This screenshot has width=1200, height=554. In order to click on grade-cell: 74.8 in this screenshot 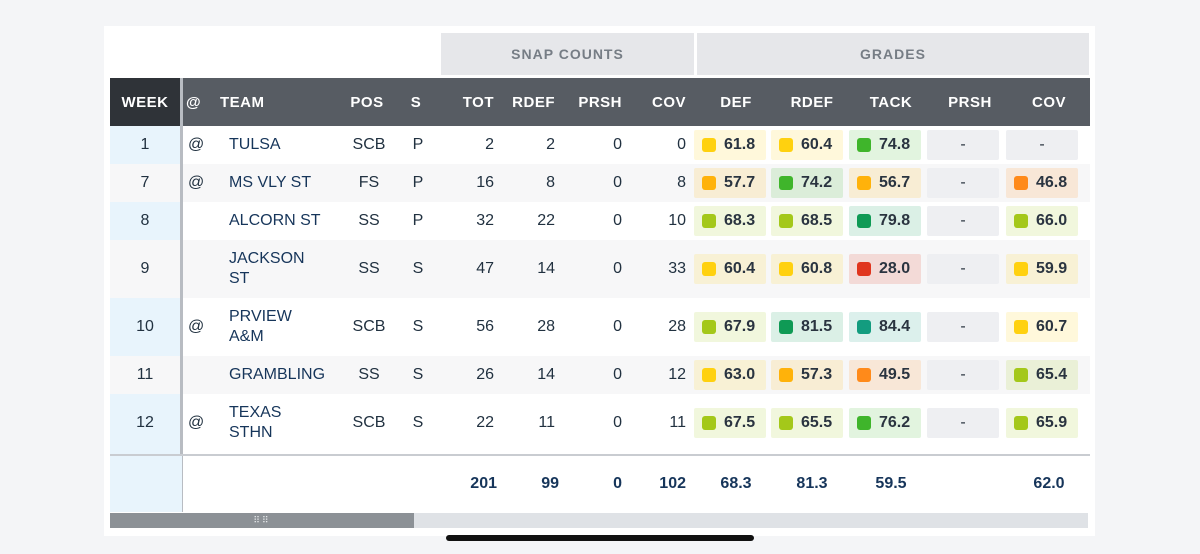, I will do `click(885, 145)`.